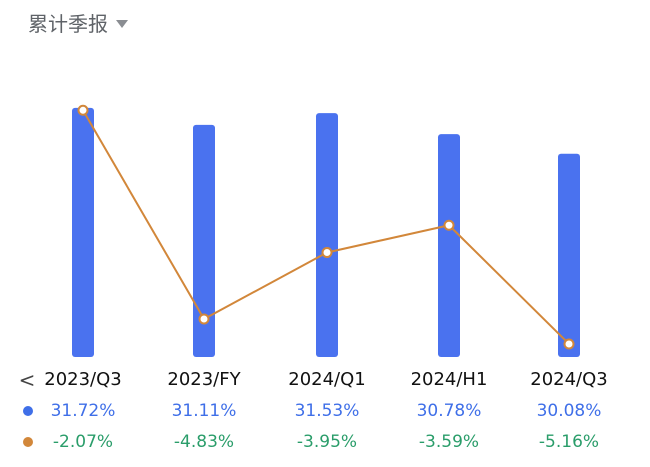  I want to click on series-2-value: -2.07%, so click(83, 442).